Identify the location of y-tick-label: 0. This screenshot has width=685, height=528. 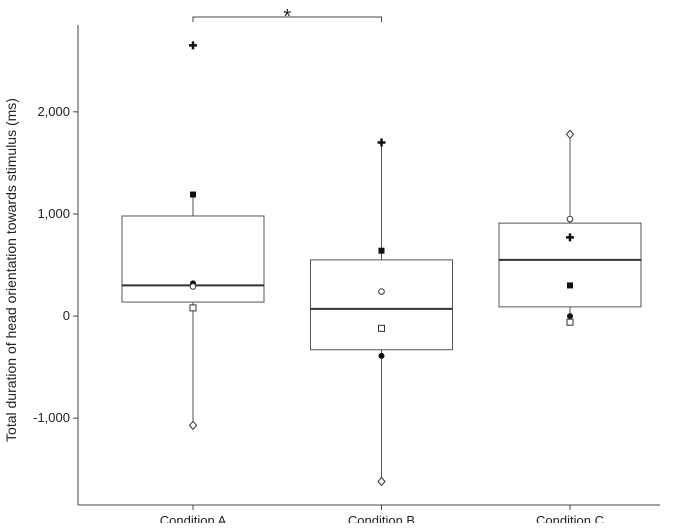
(66, 315).